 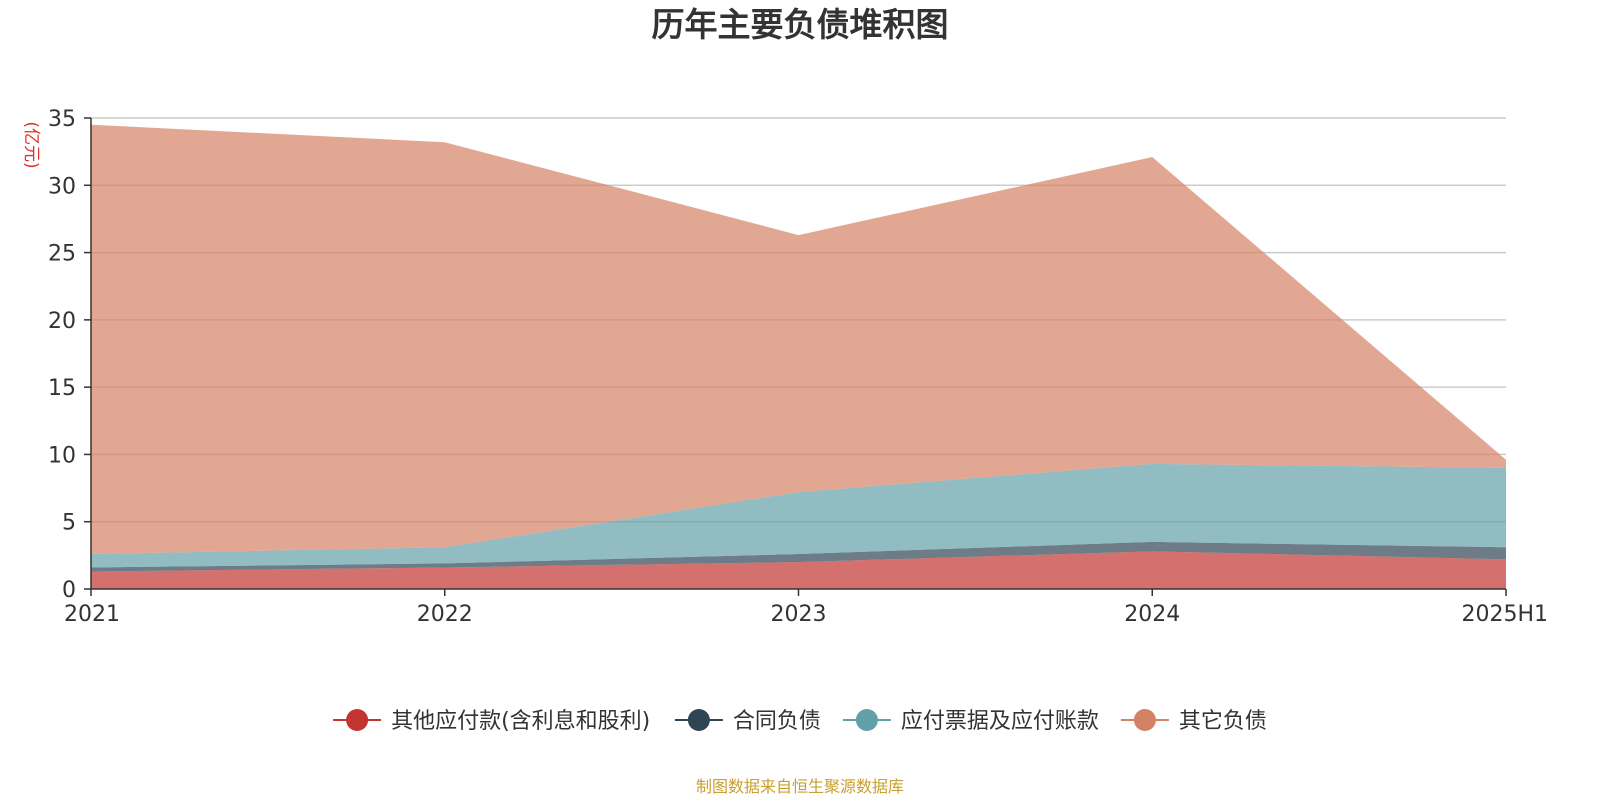 I want to click on chart-title: 历年主要负债堆积图, so click(x=800, y=24).